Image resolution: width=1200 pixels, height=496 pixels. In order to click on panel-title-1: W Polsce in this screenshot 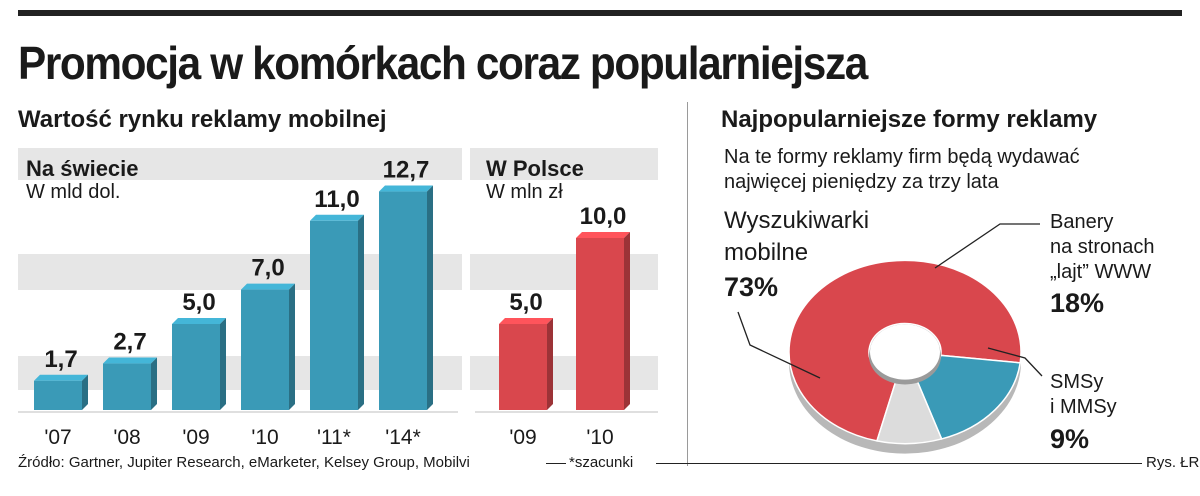, I will do `click(535, 168)`.